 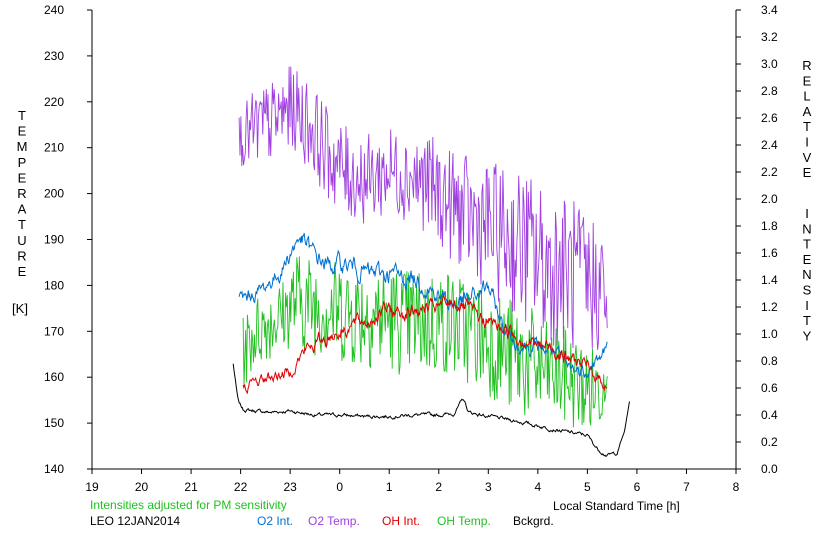 What do you see at coordinates (769, 64) in the screenshot?
I see `right-tick-label: 3.0` at bounding box center [769, 64].